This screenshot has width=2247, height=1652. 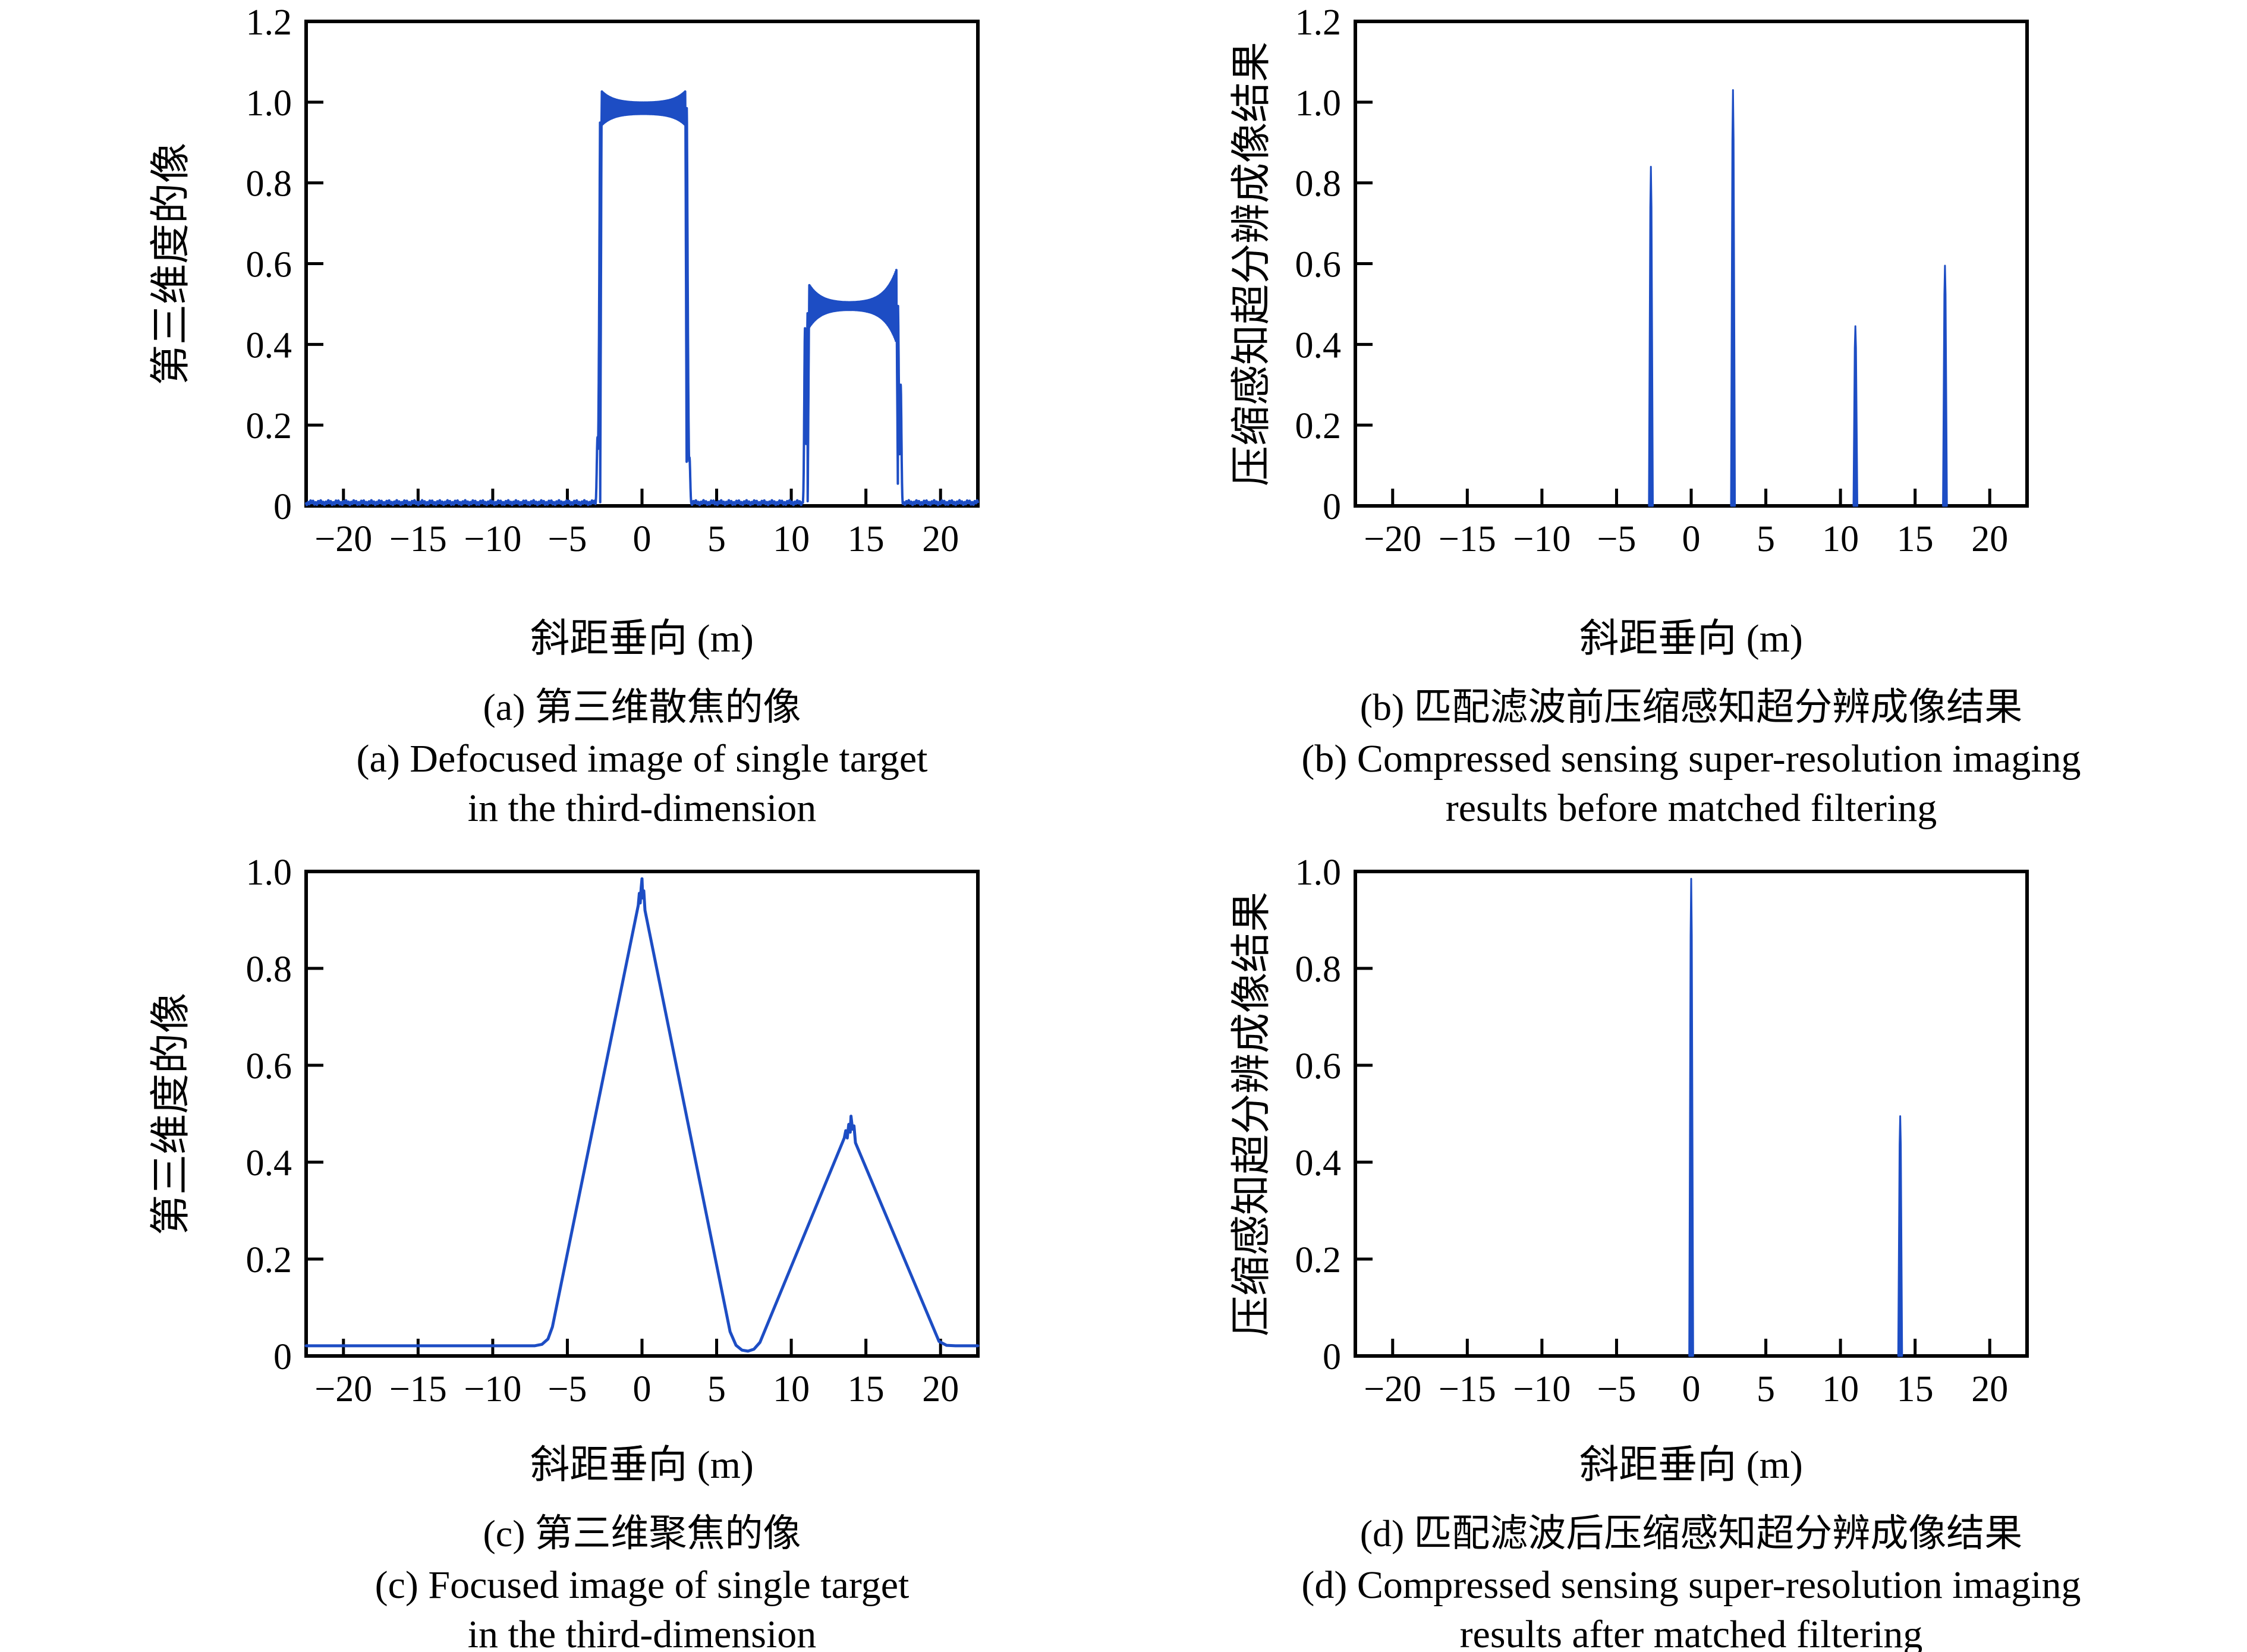 I want to click on y-axis-label-c: 第三维度的像, so click(x=170, y=1114).